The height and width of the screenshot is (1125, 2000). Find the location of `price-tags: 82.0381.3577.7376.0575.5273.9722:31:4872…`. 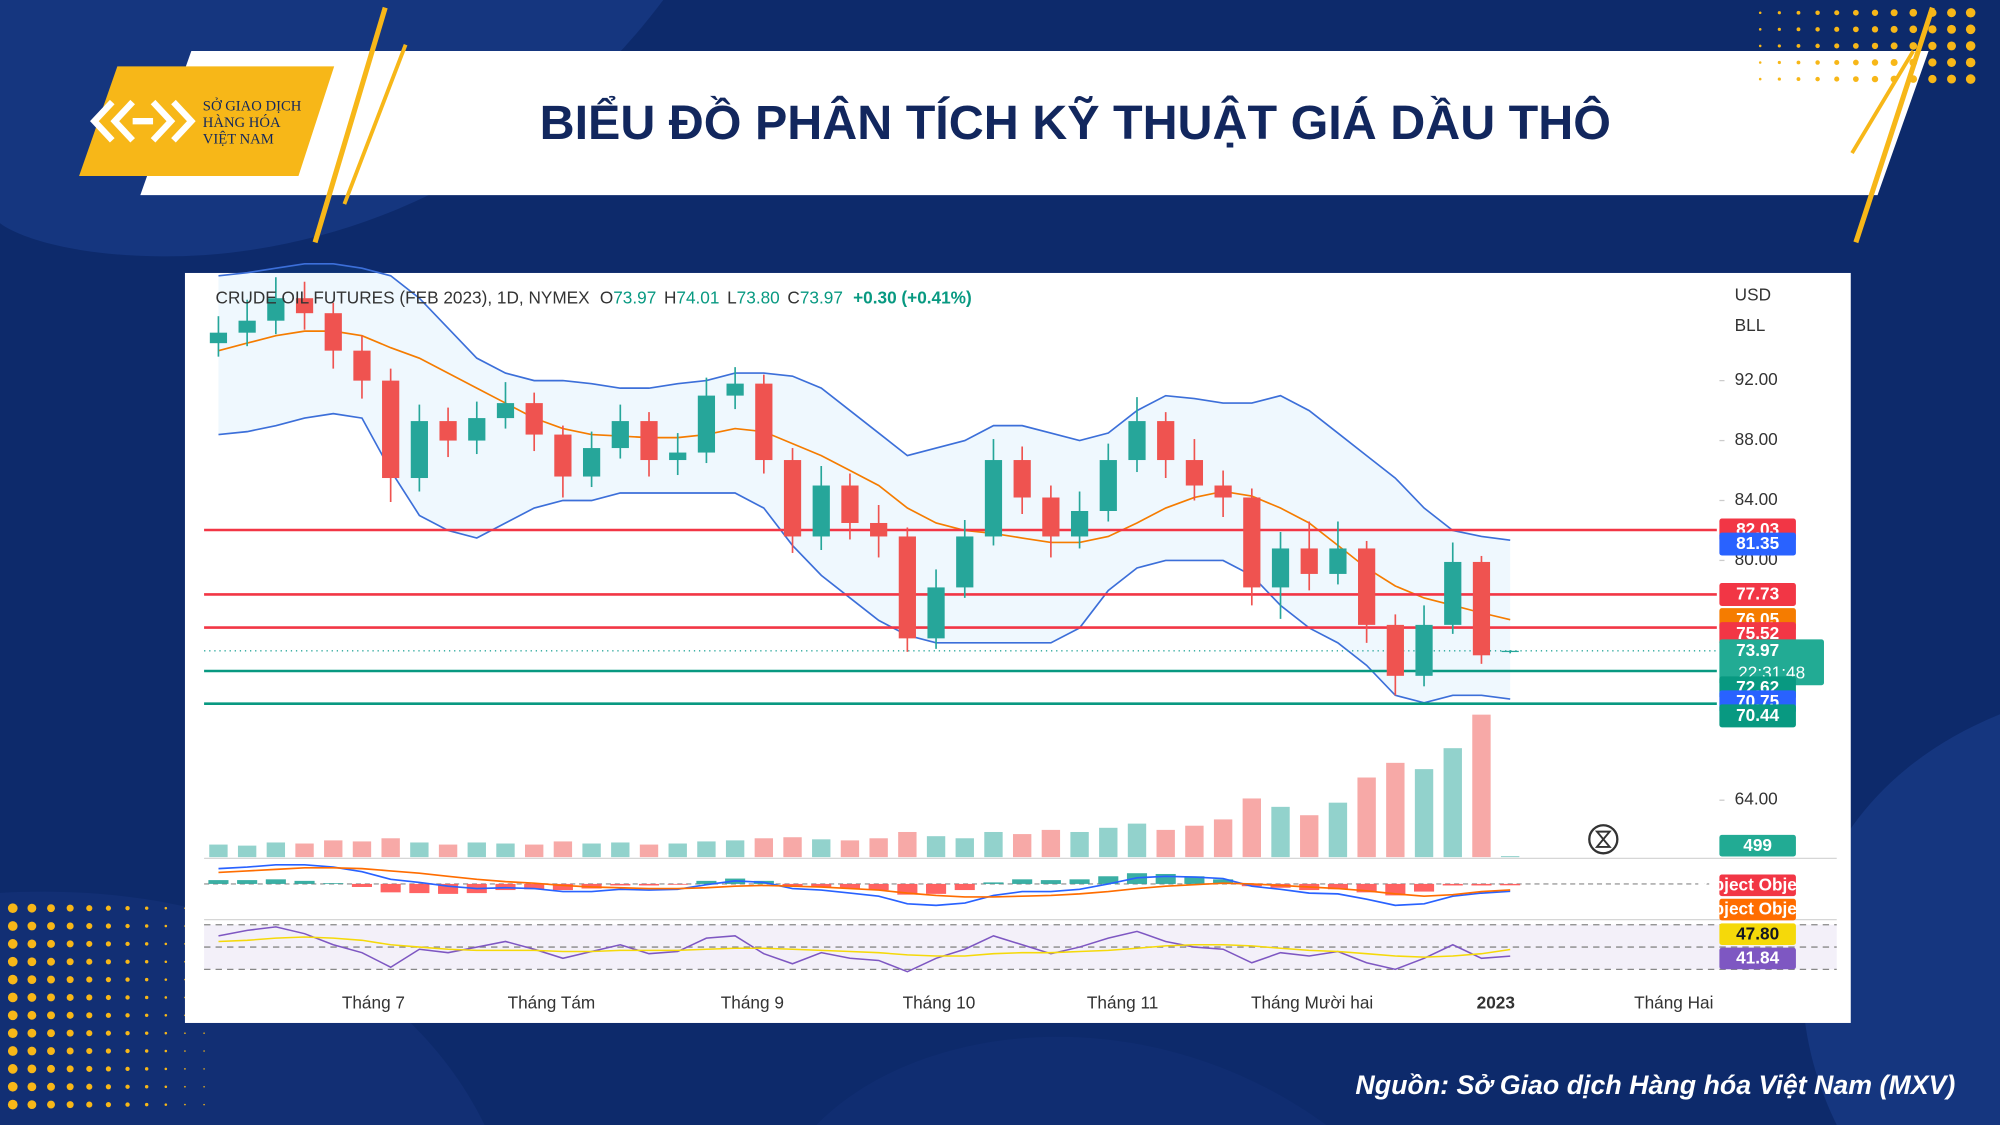

price-tags: 82.0381.3577.7376.0575.5273.9722:31:4872… is located at coordinates (1760, 744).